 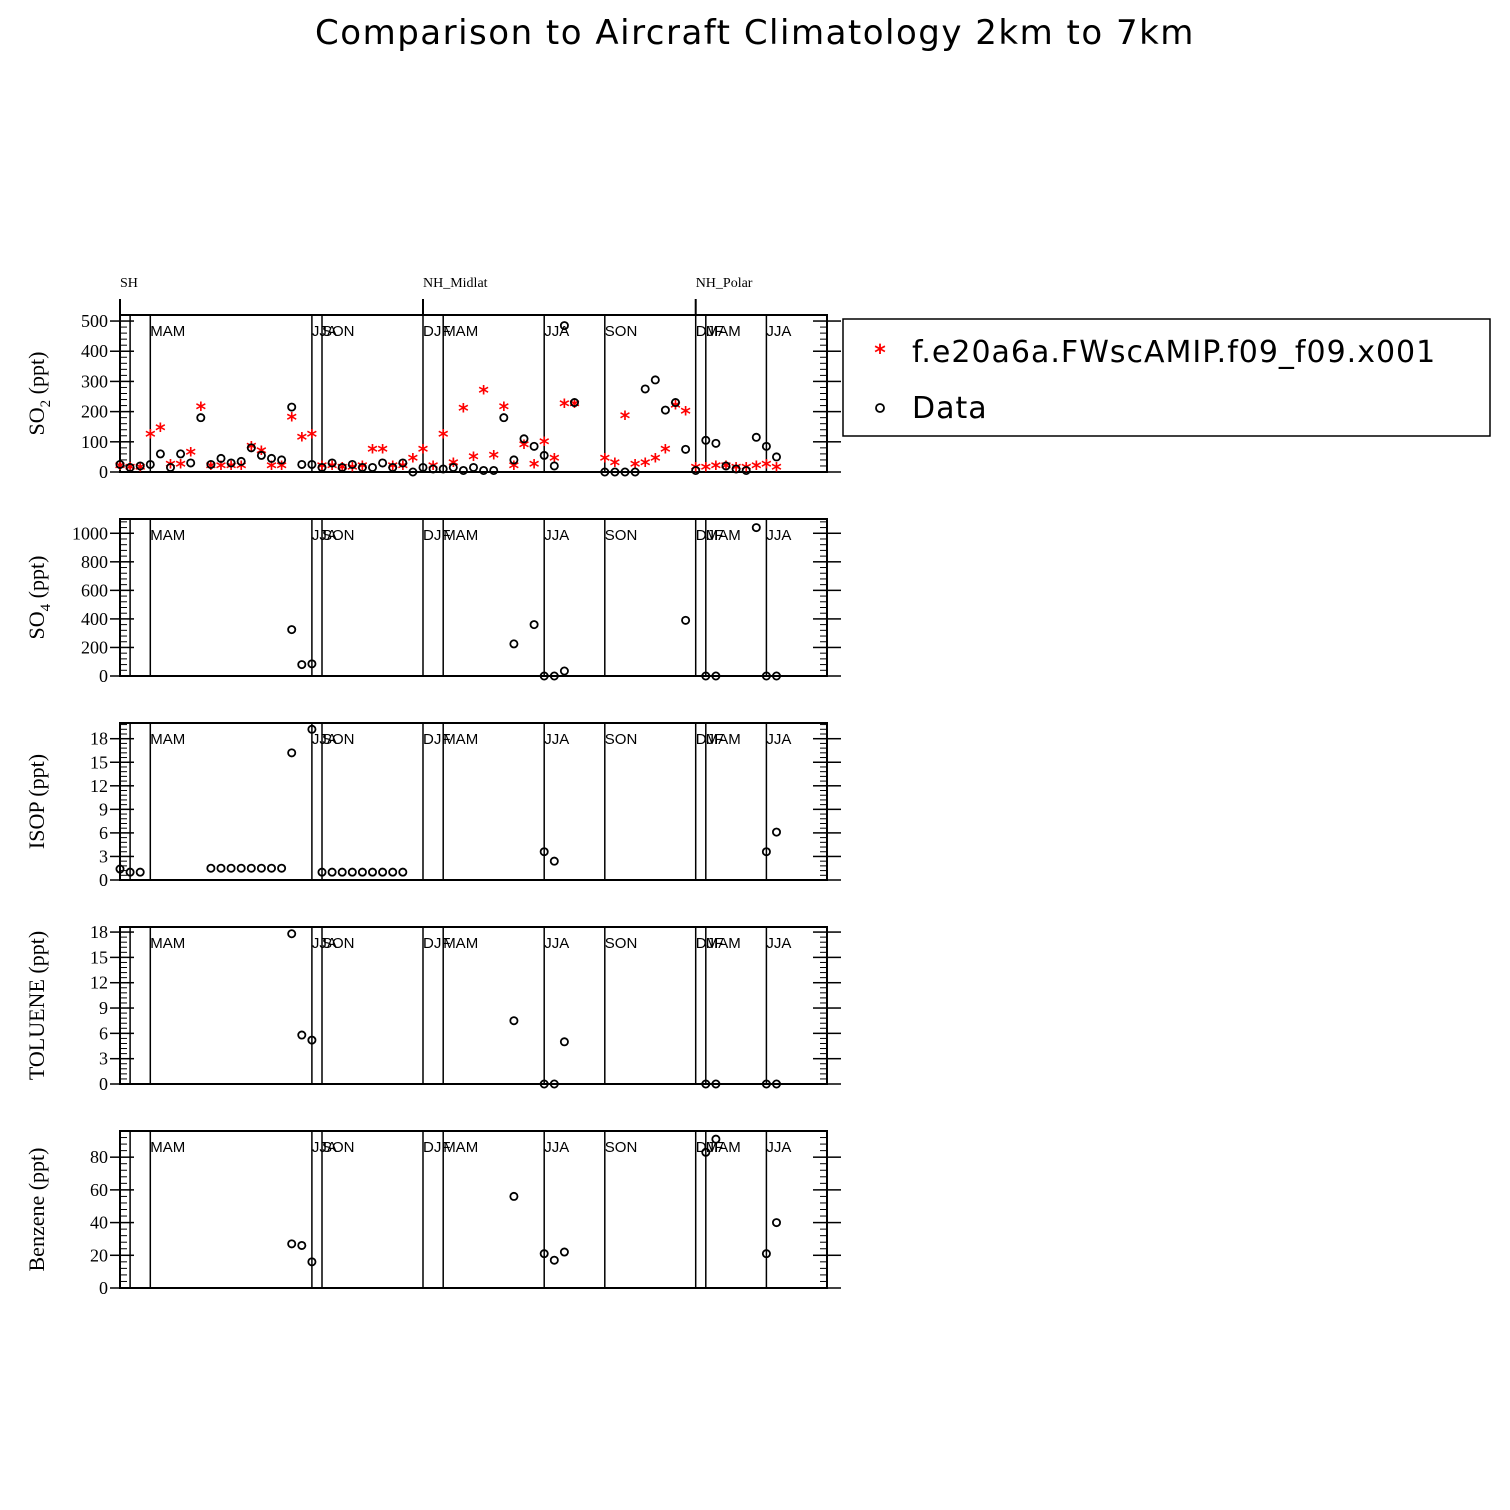 I want to click on y-axis-label-unit: (ppt), so click(x=36, y=376).